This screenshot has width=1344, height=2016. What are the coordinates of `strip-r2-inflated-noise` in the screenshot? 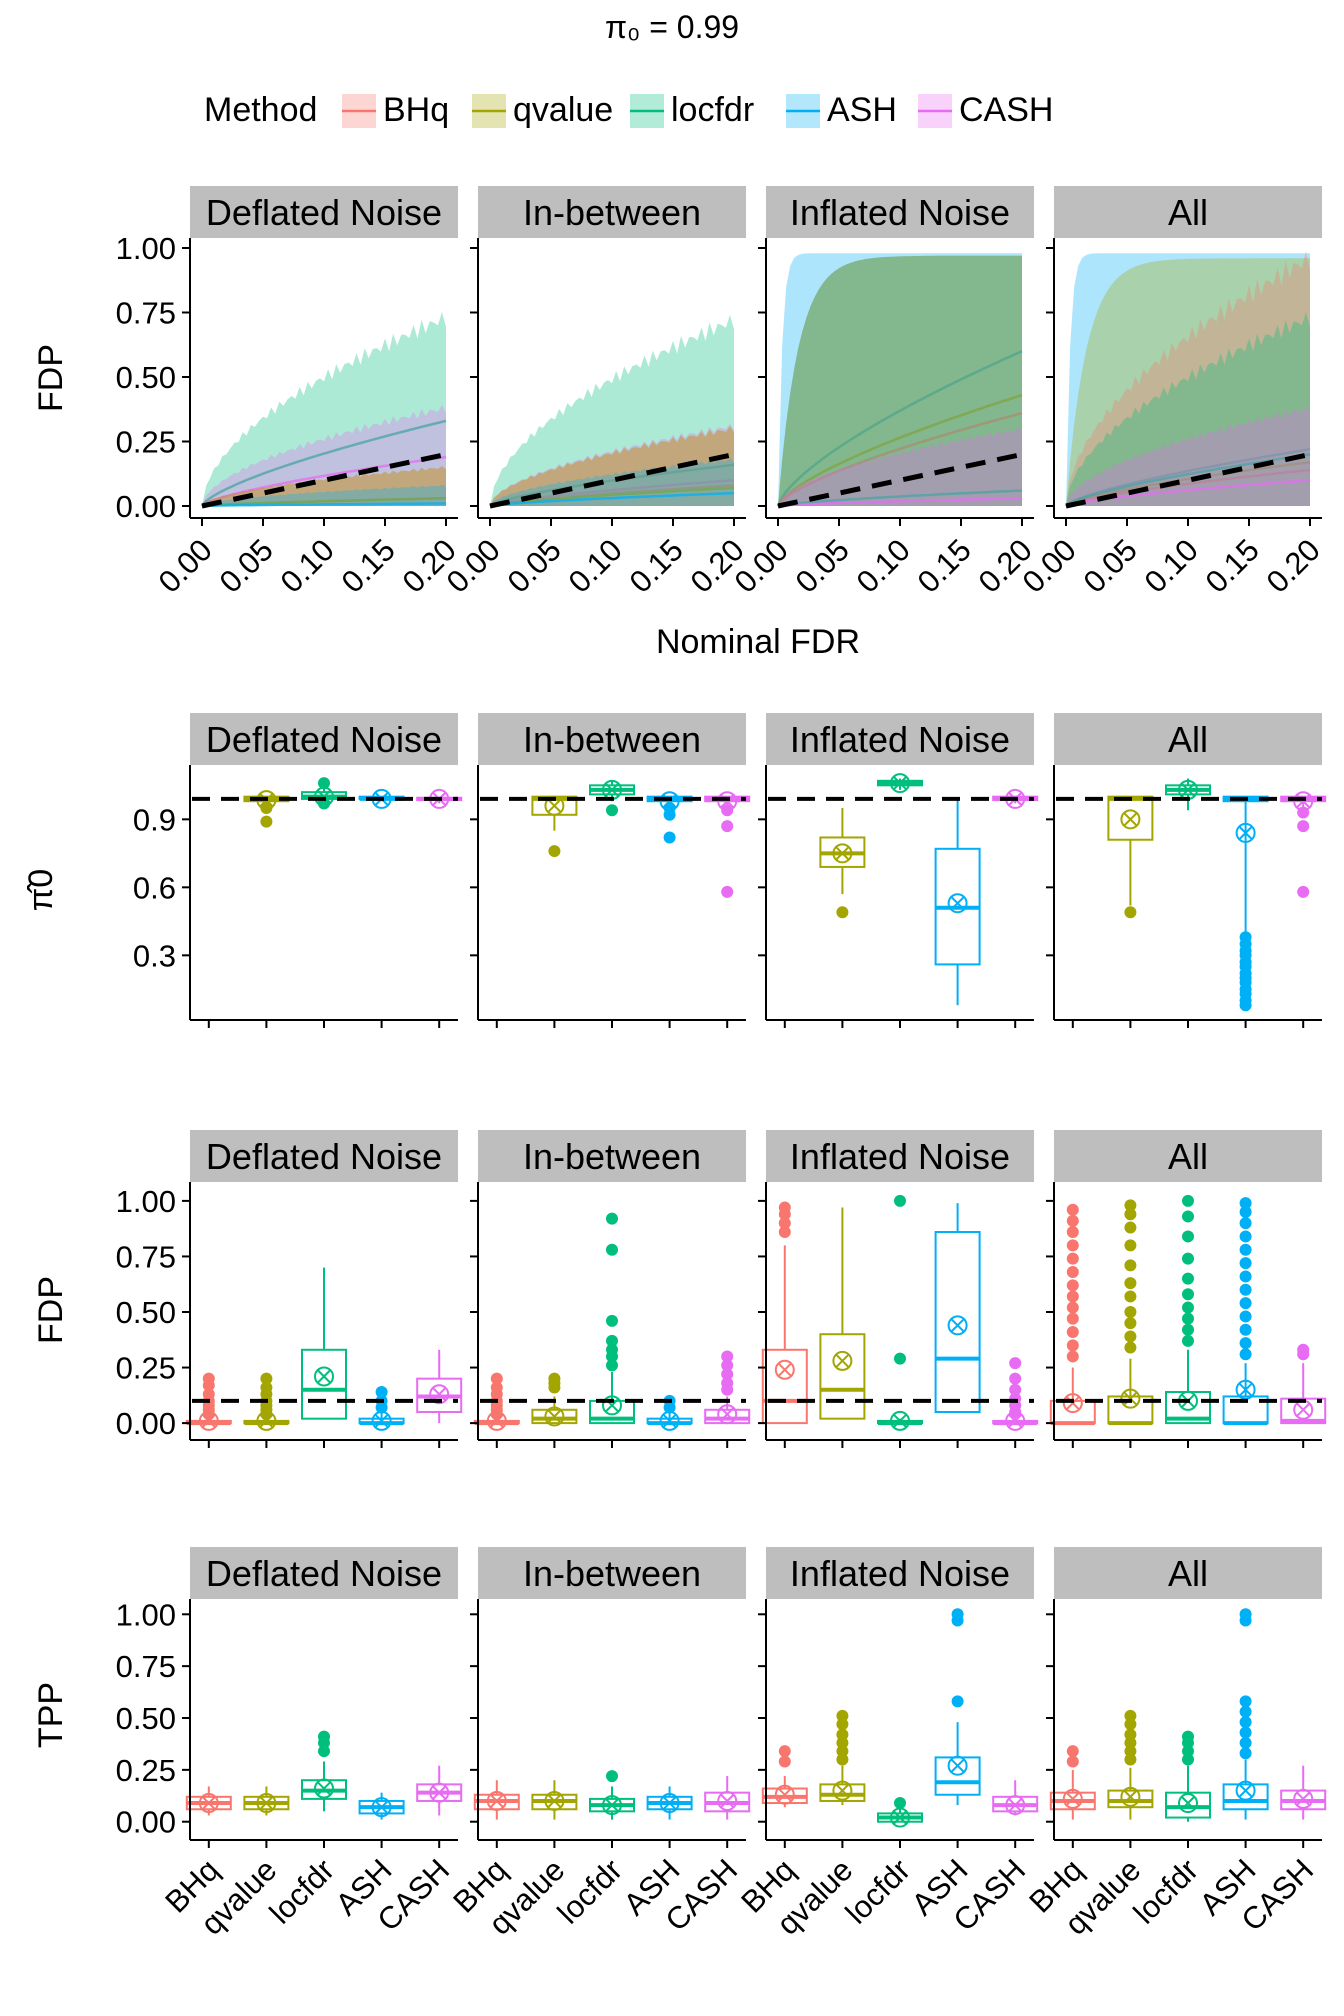 It's located at (900, 1156).